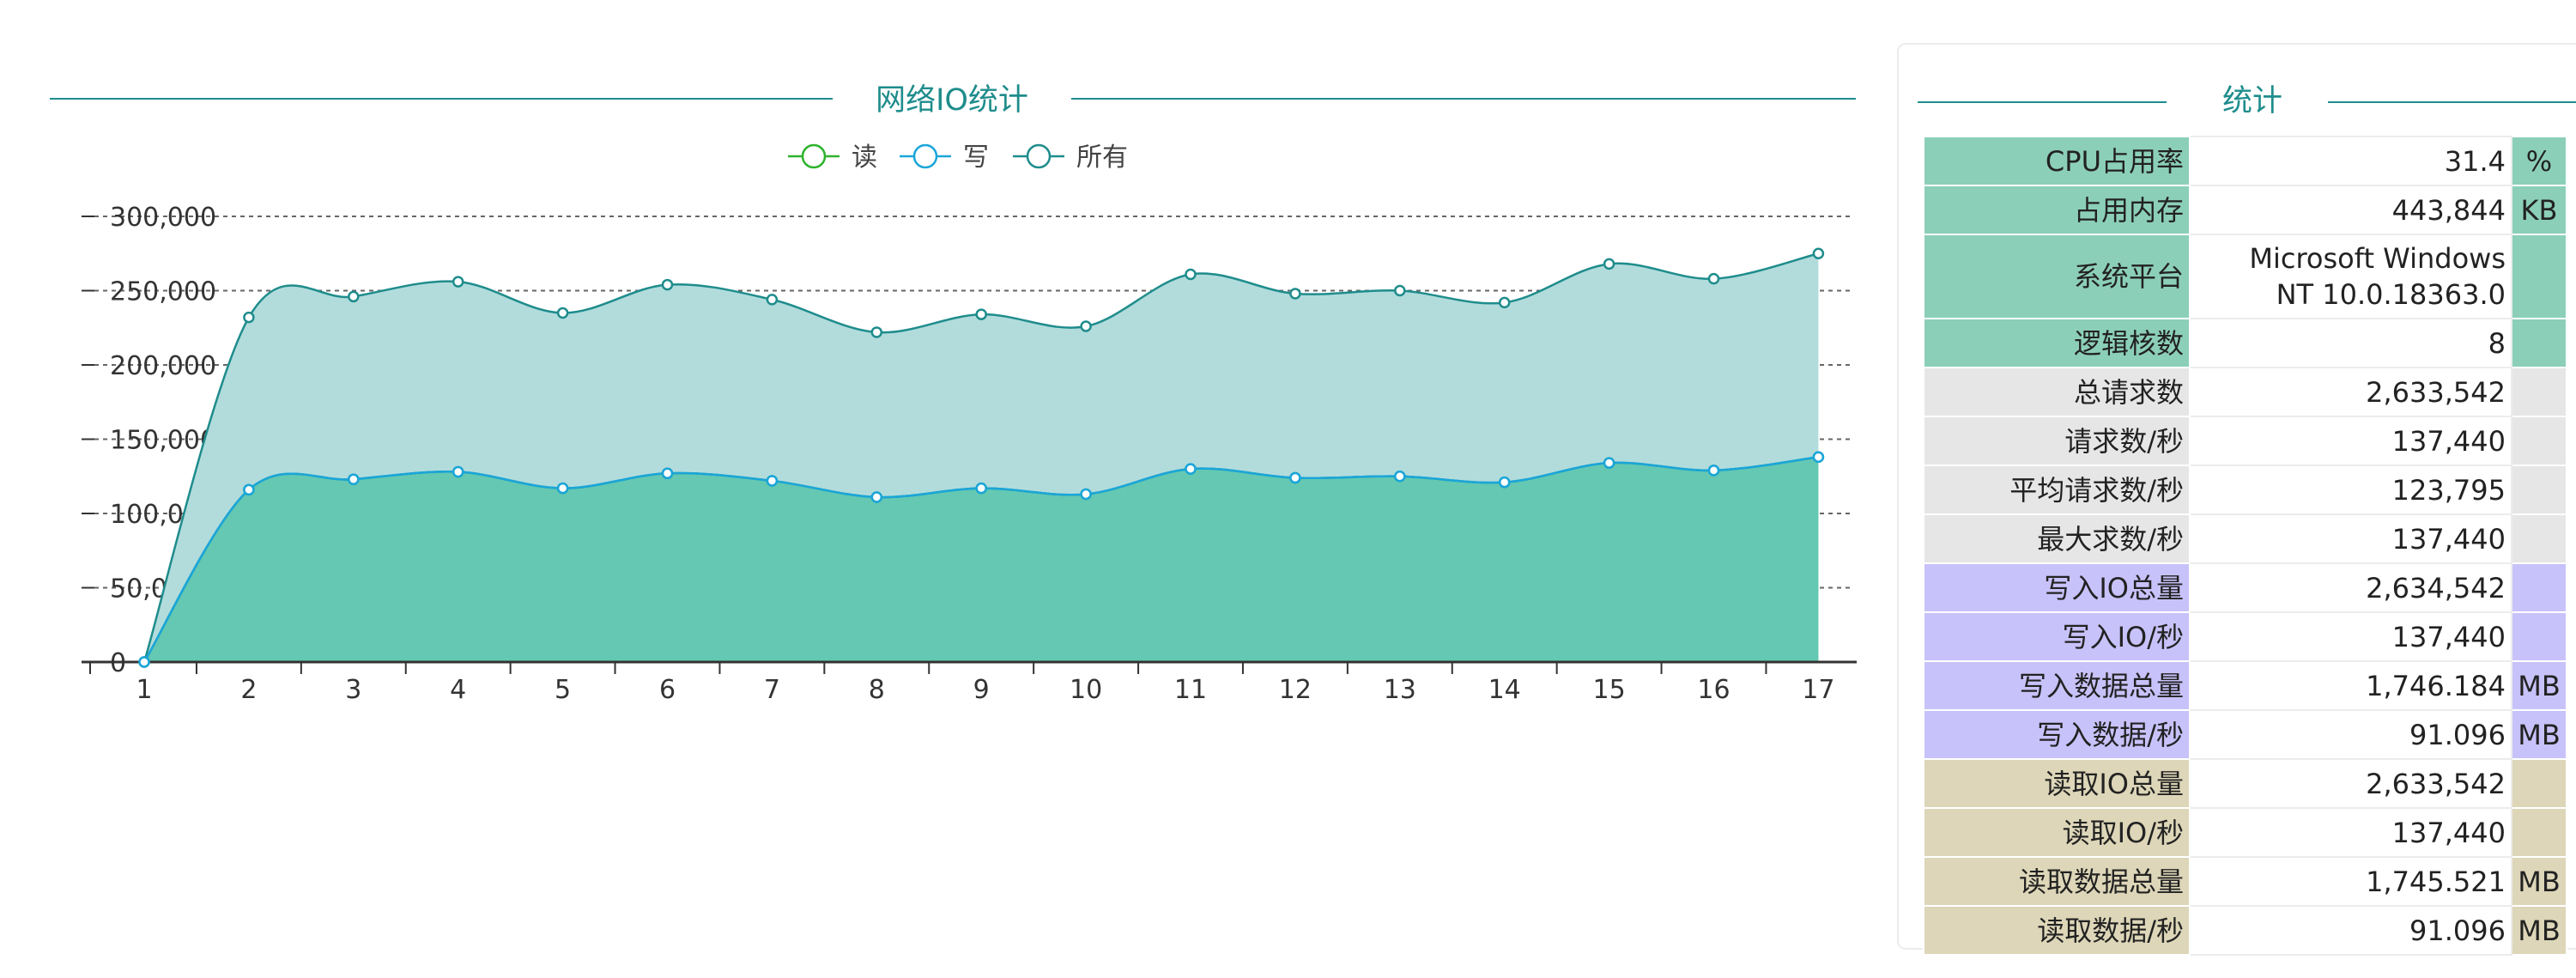 The height and width of the screenshot is (978, 2576). Describe the element at coordinates (1086, 690) in the screenshot. I see `x-tick-label: 10` at that location.